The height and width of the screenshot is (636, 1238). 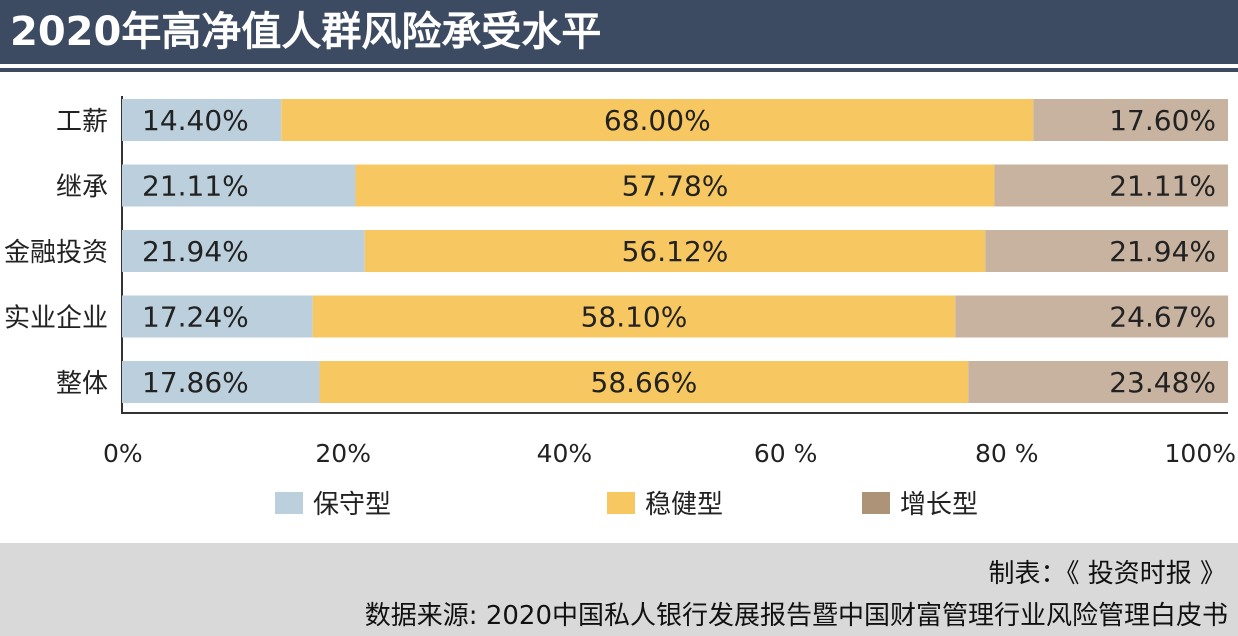 I want to click on bar-value-label: 57.78%, so click(x=675, y=186).